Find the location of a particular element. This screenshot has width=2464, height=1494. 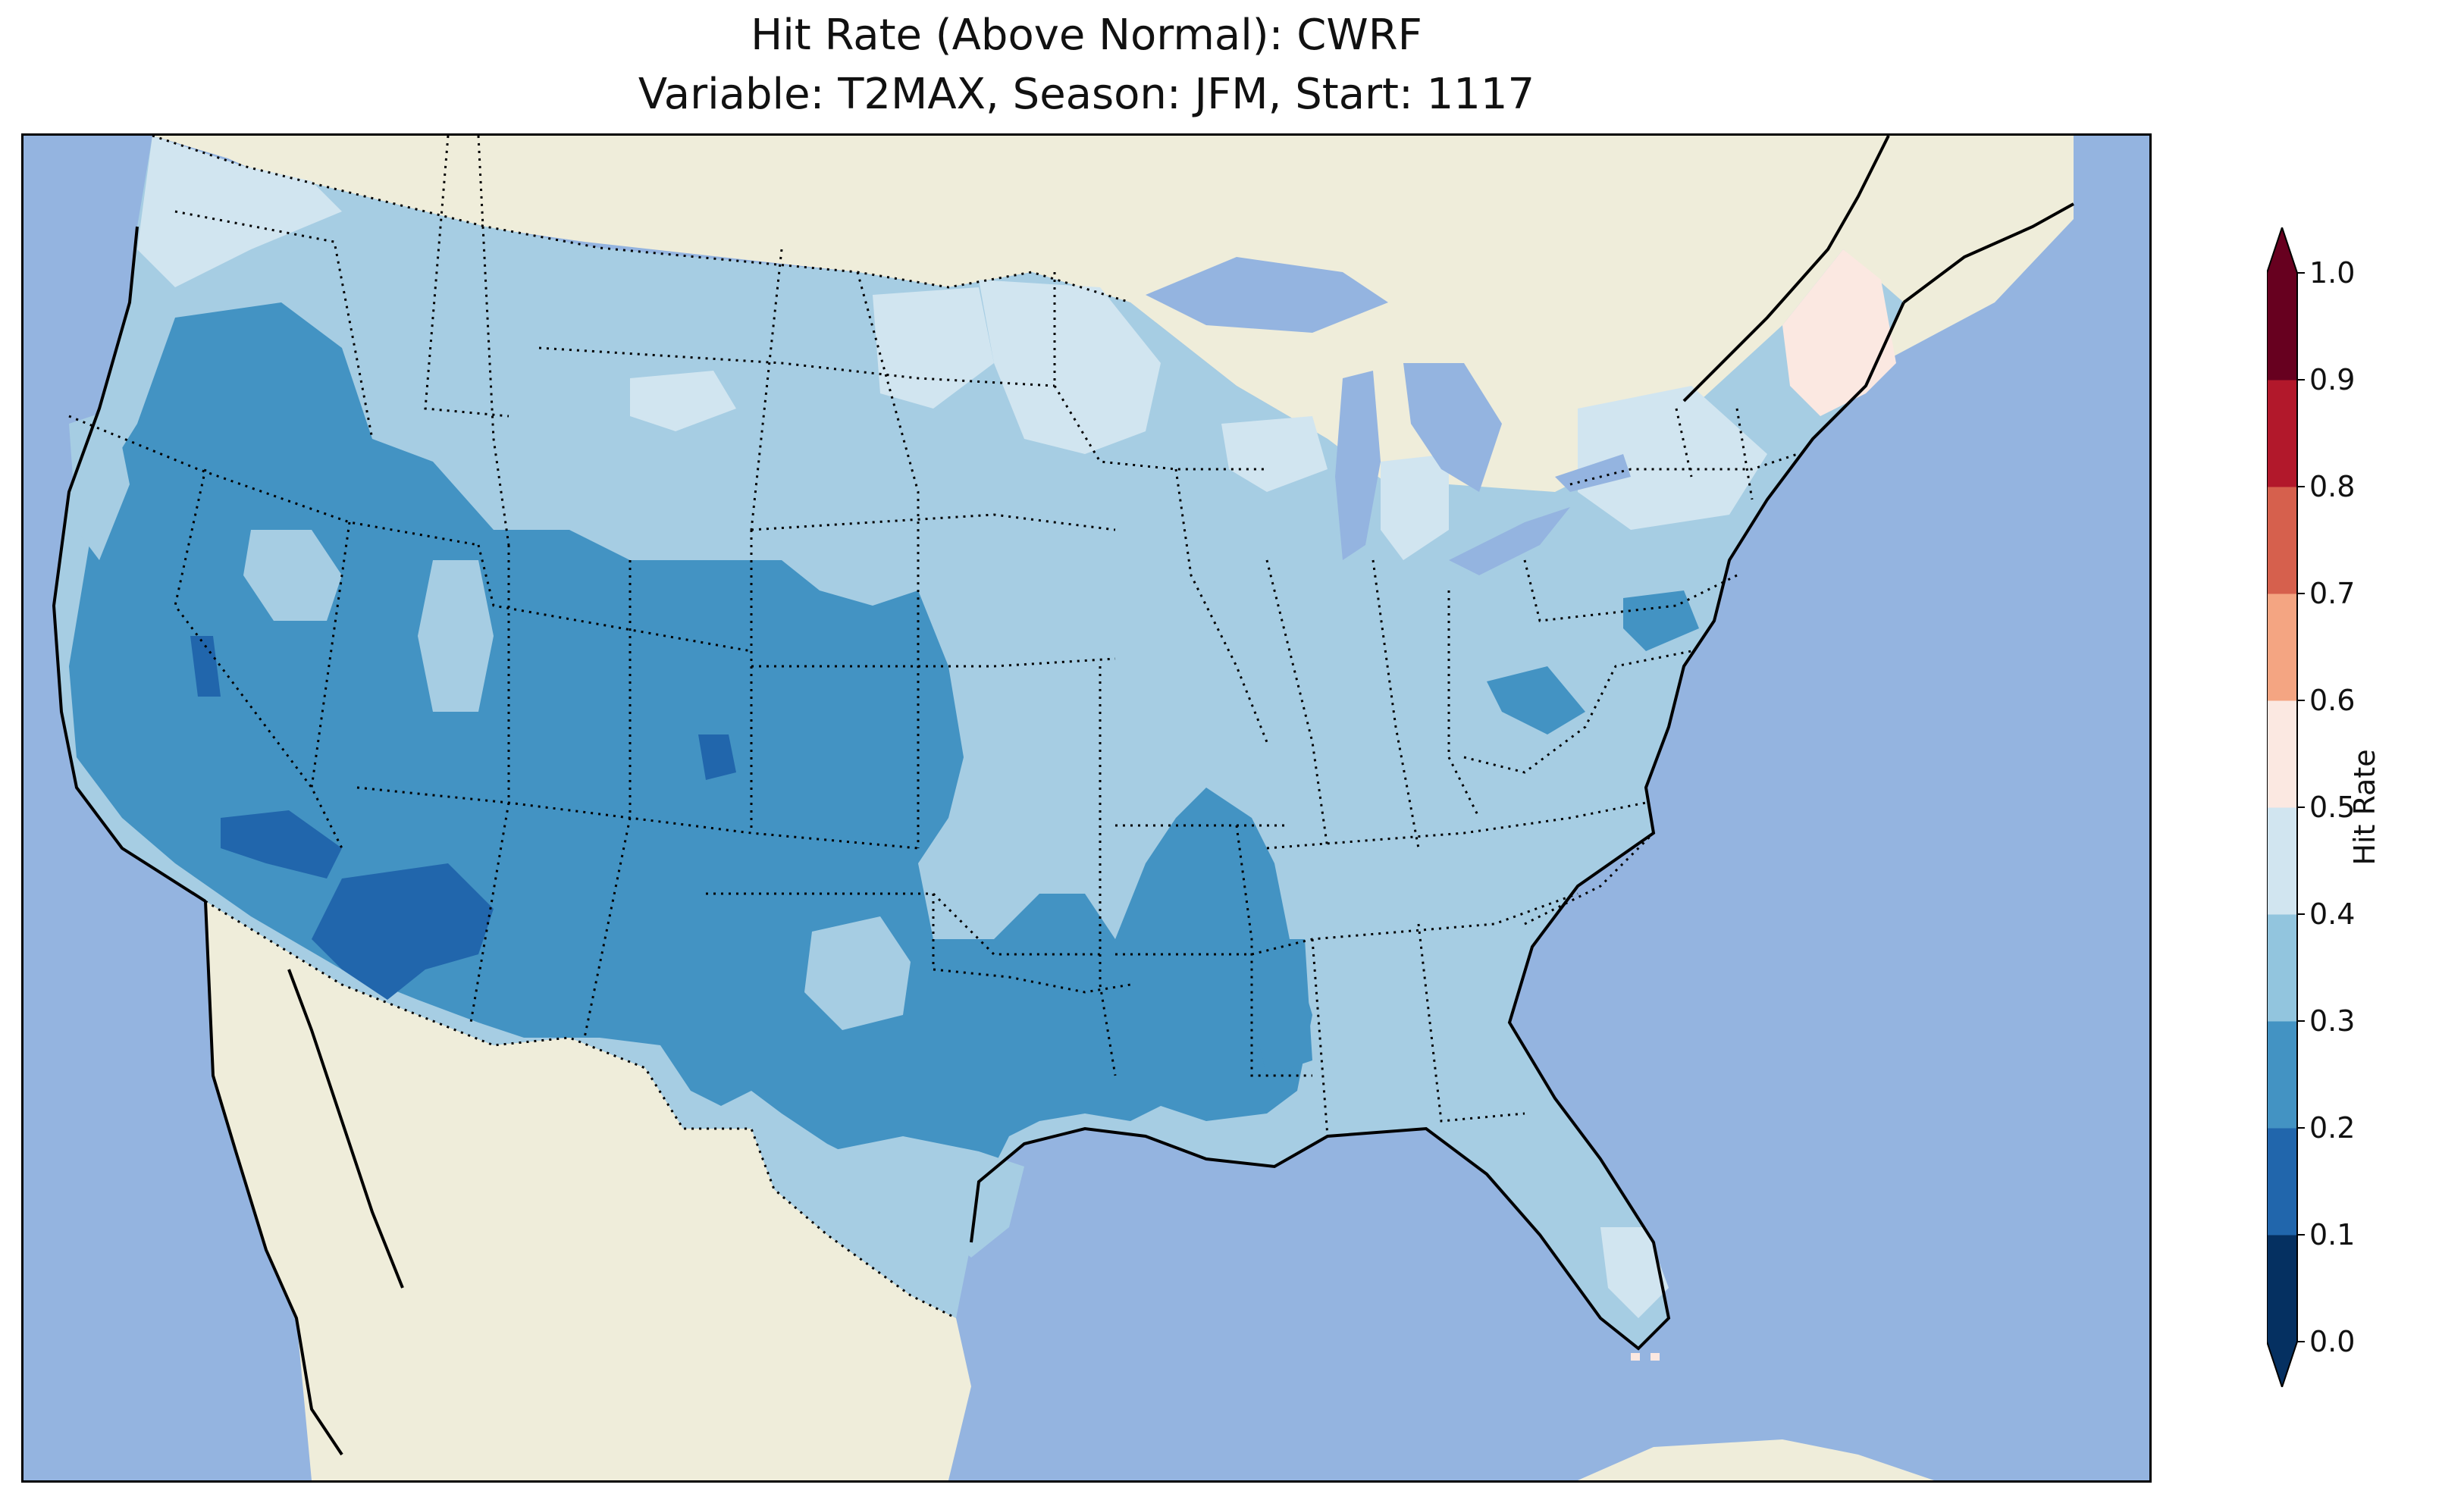

lake-erie is located at coordinates (1509, 541).